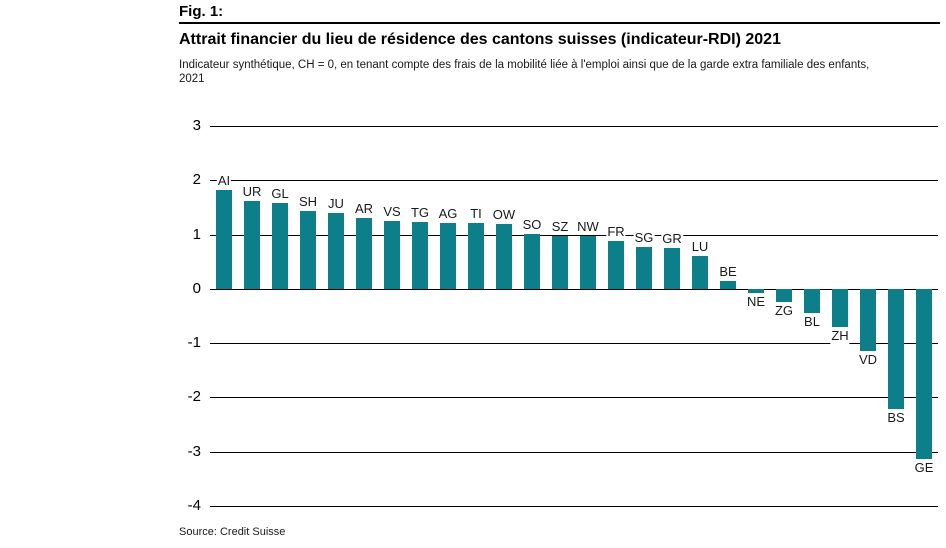  Describe the element at coordinates (616, 265) in the screenshot. I see `bar-FR` at that location.